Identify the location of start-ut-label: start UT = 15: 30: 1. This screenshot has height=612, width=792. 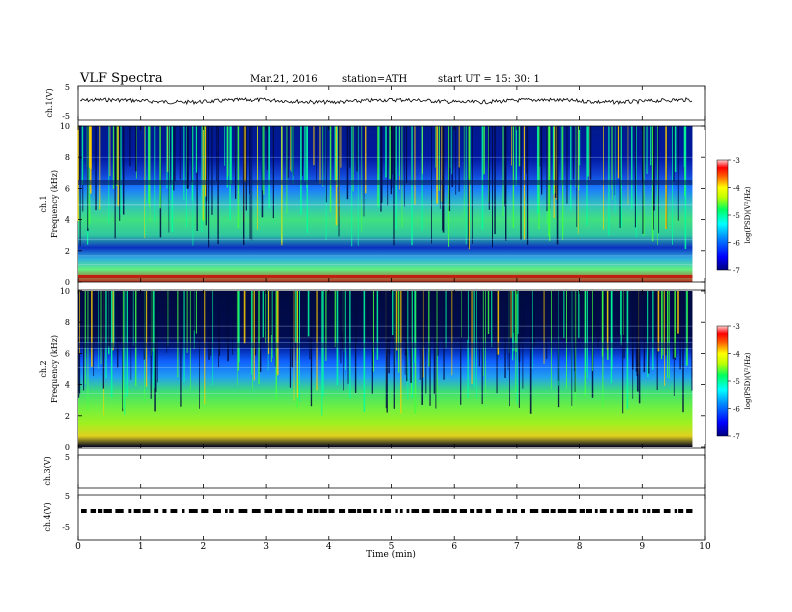
(489, 79).